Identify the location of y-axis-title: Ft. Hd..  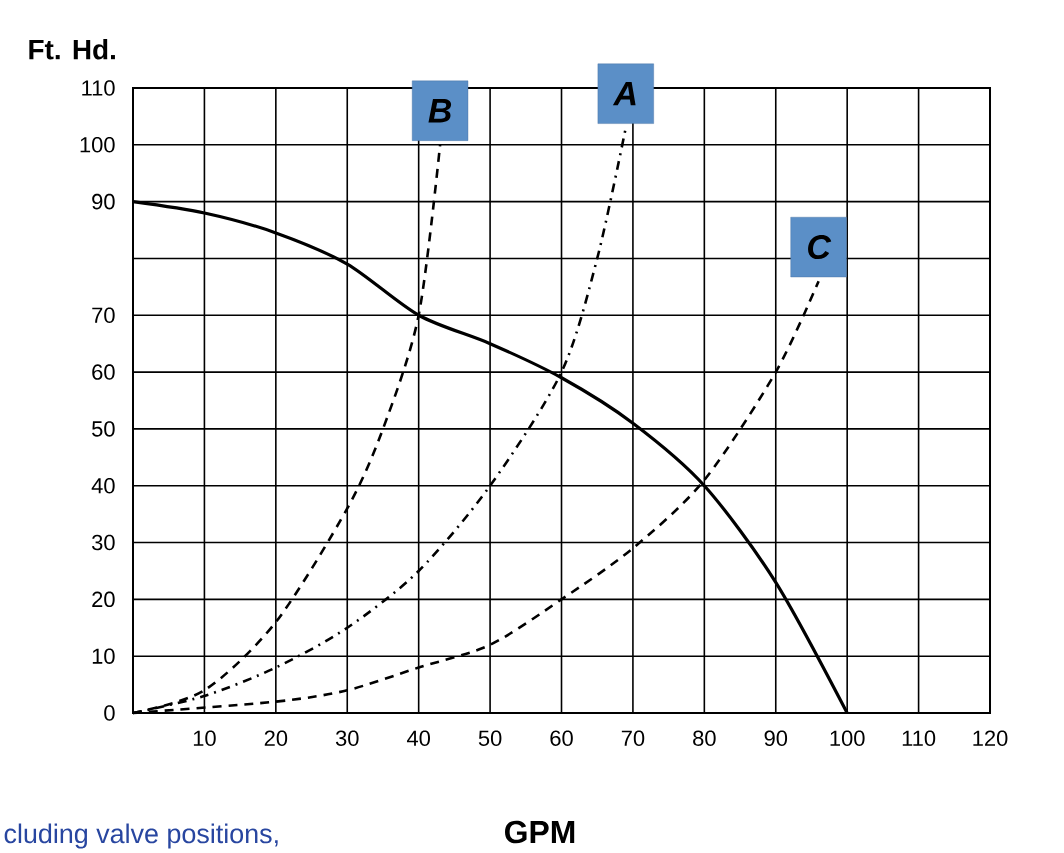
(72, 49).